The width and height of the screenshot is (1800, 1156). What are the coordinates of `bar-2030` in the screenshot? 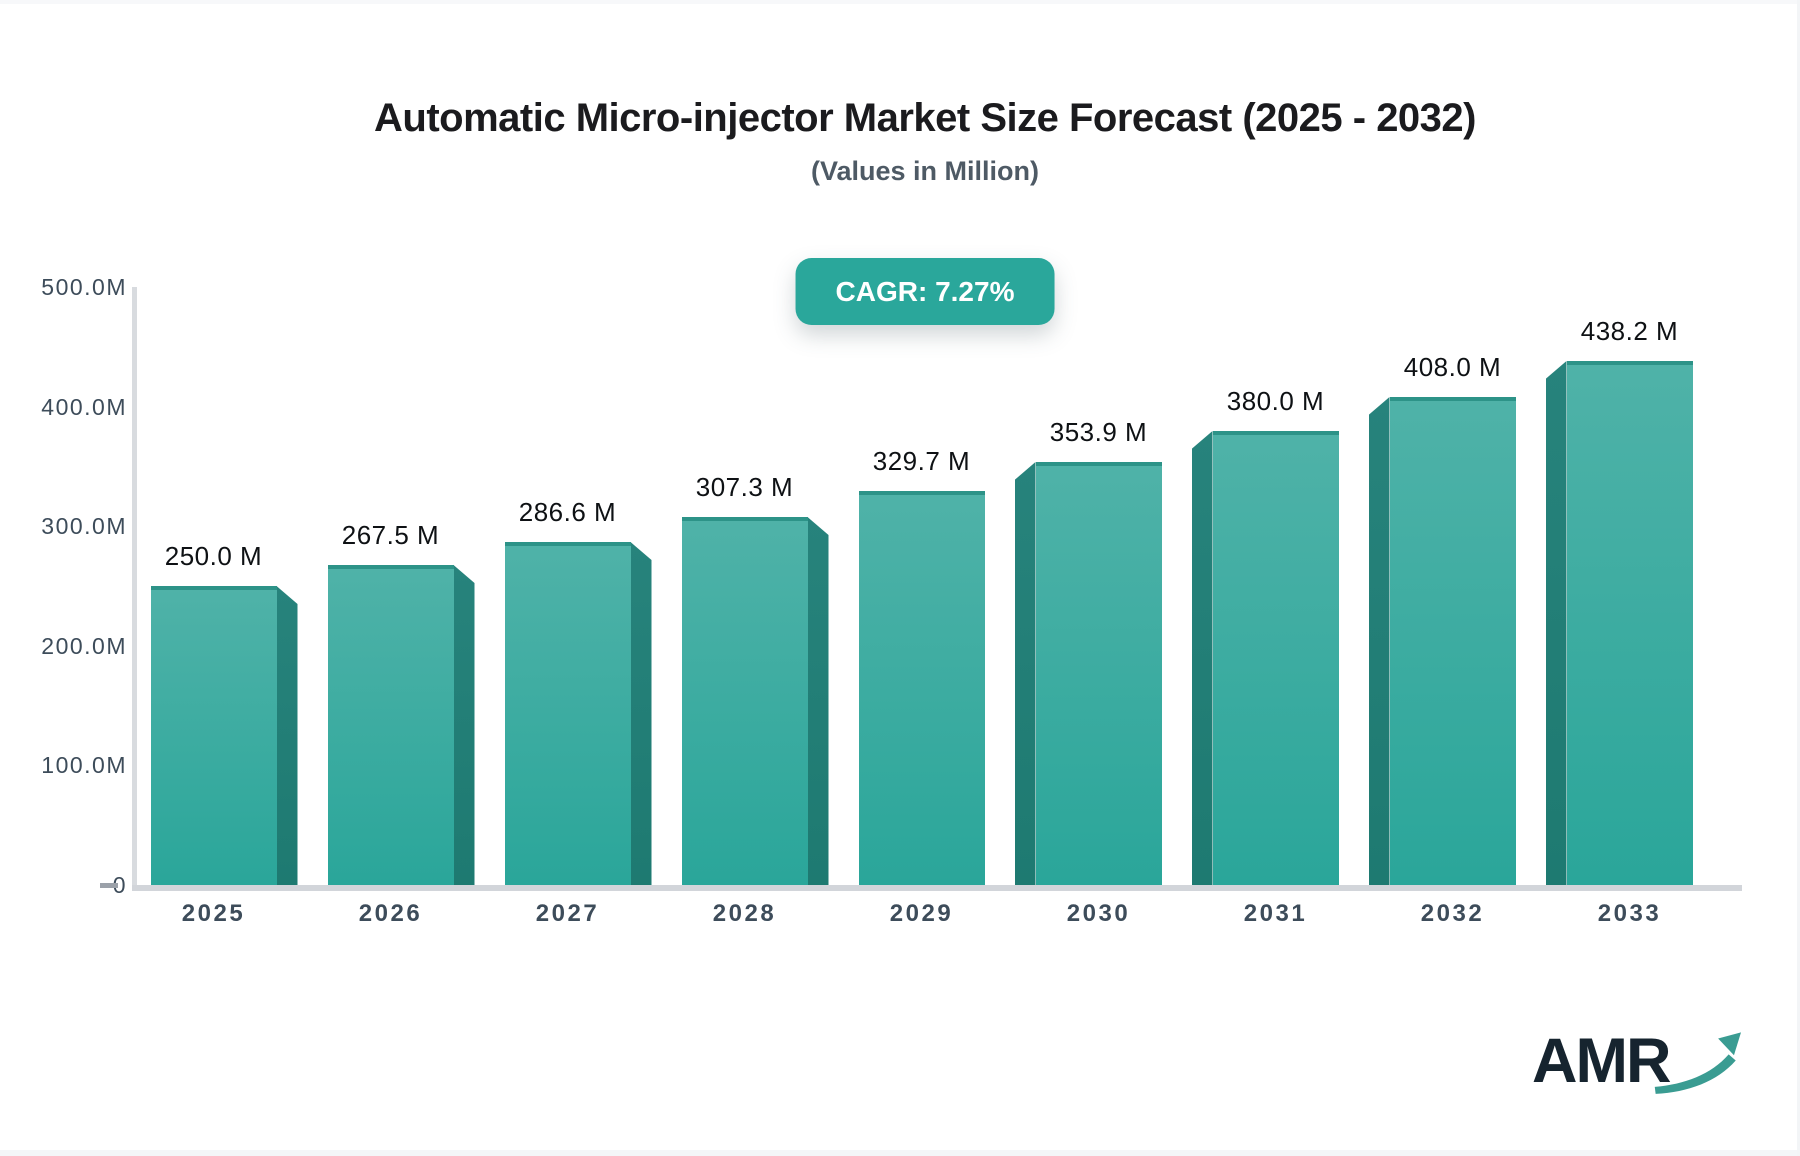 It's located at (1098, 673).